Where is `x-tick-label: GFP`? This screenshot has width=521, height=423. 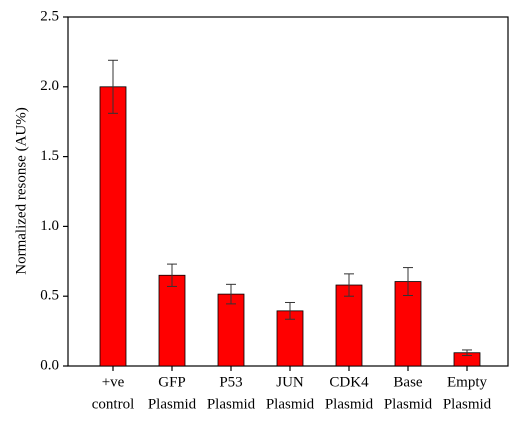 x-tick-label: GFP is located at coordinates (172, 382).